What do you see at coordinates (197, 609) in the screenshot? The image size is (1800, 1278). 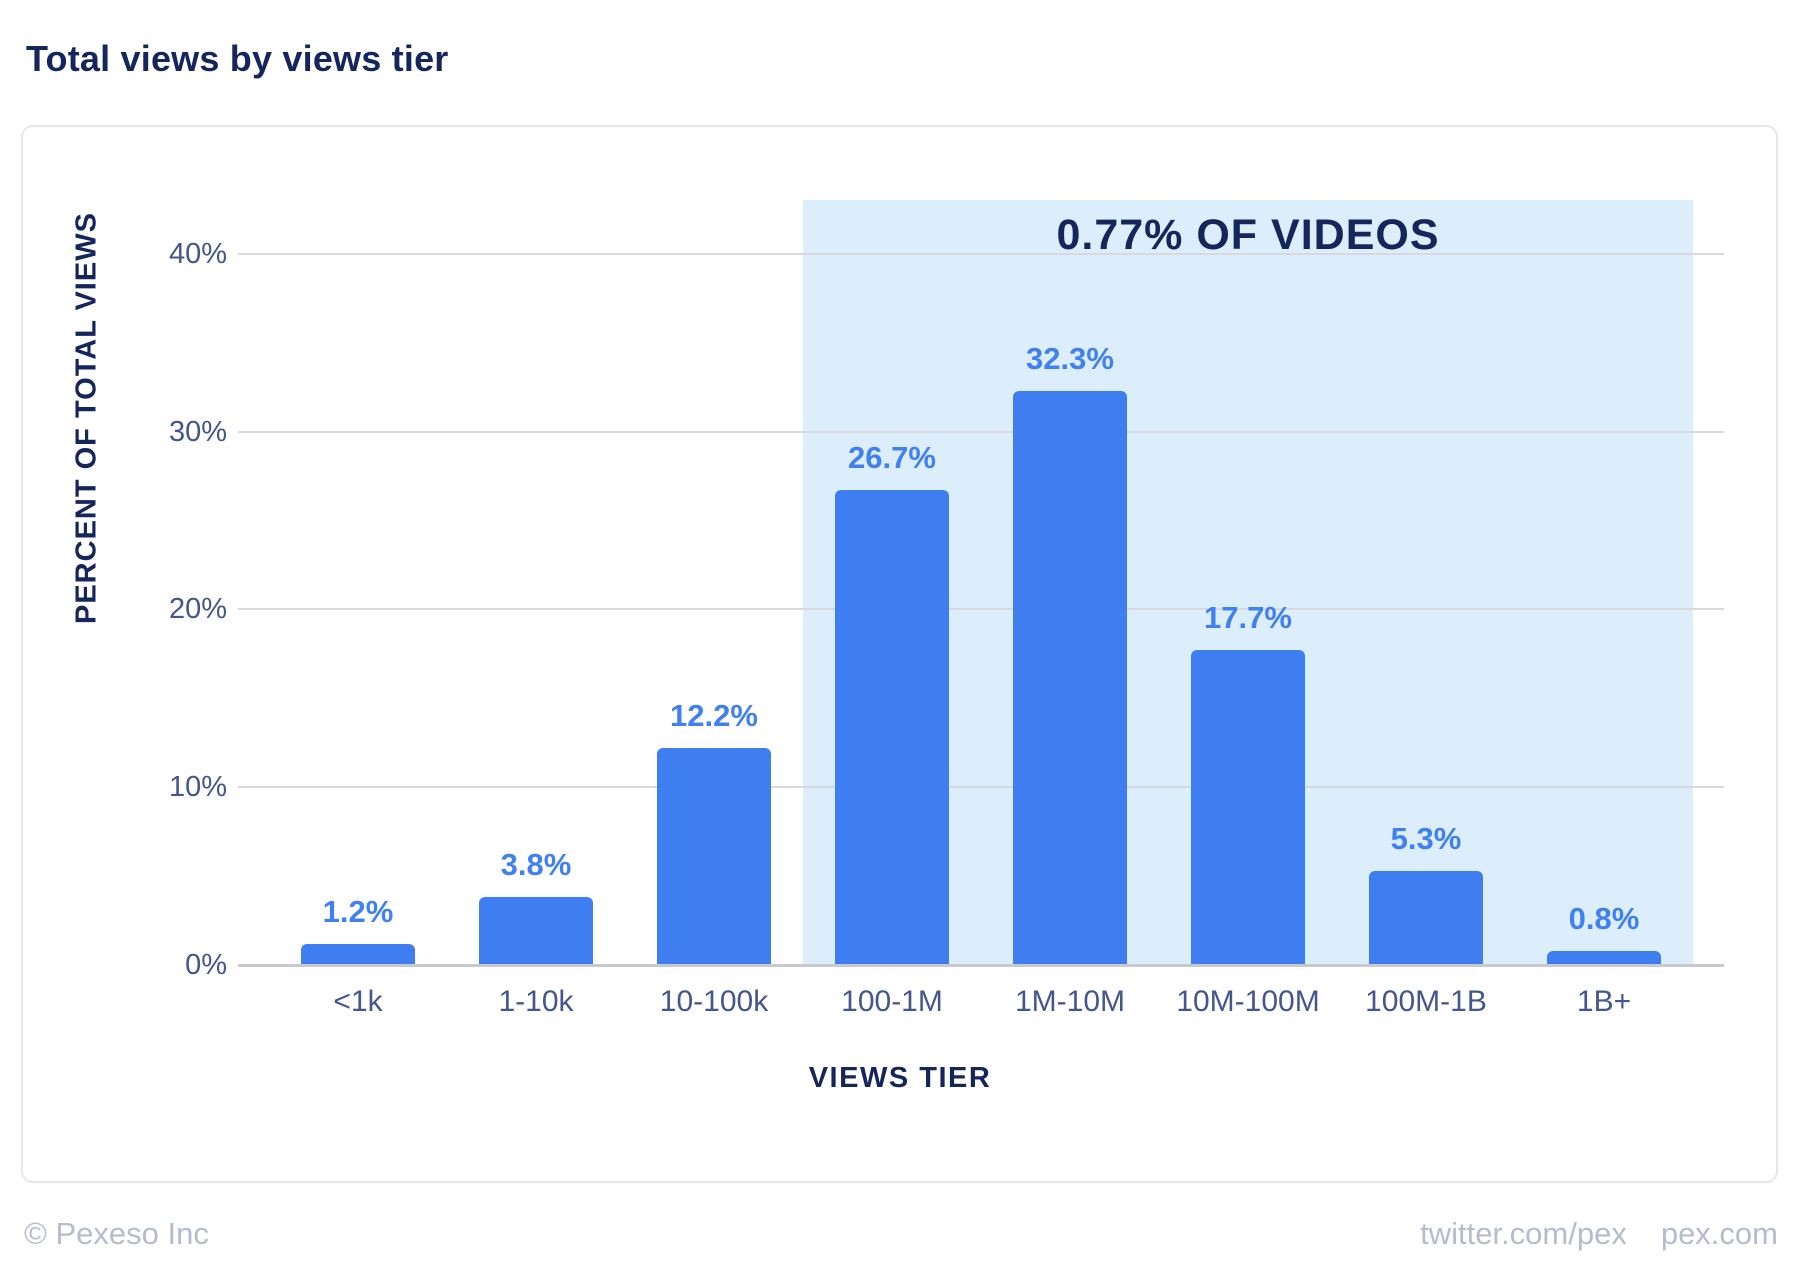 I see `y-tick-label: 20%` at bounding box center [197, 609].